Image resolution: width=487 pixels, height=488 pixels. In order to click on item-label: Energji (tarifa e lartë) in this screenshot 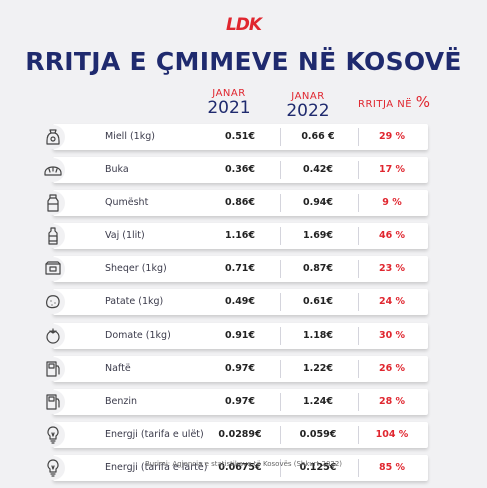, I will do `click(156, 467)`.